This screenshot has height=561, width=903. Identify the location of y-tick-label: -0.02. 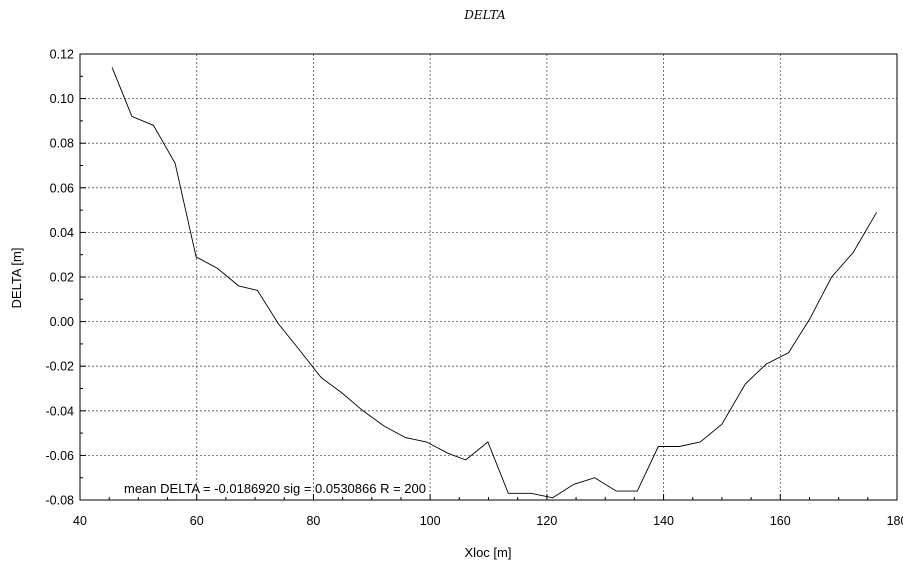
(60, 367).